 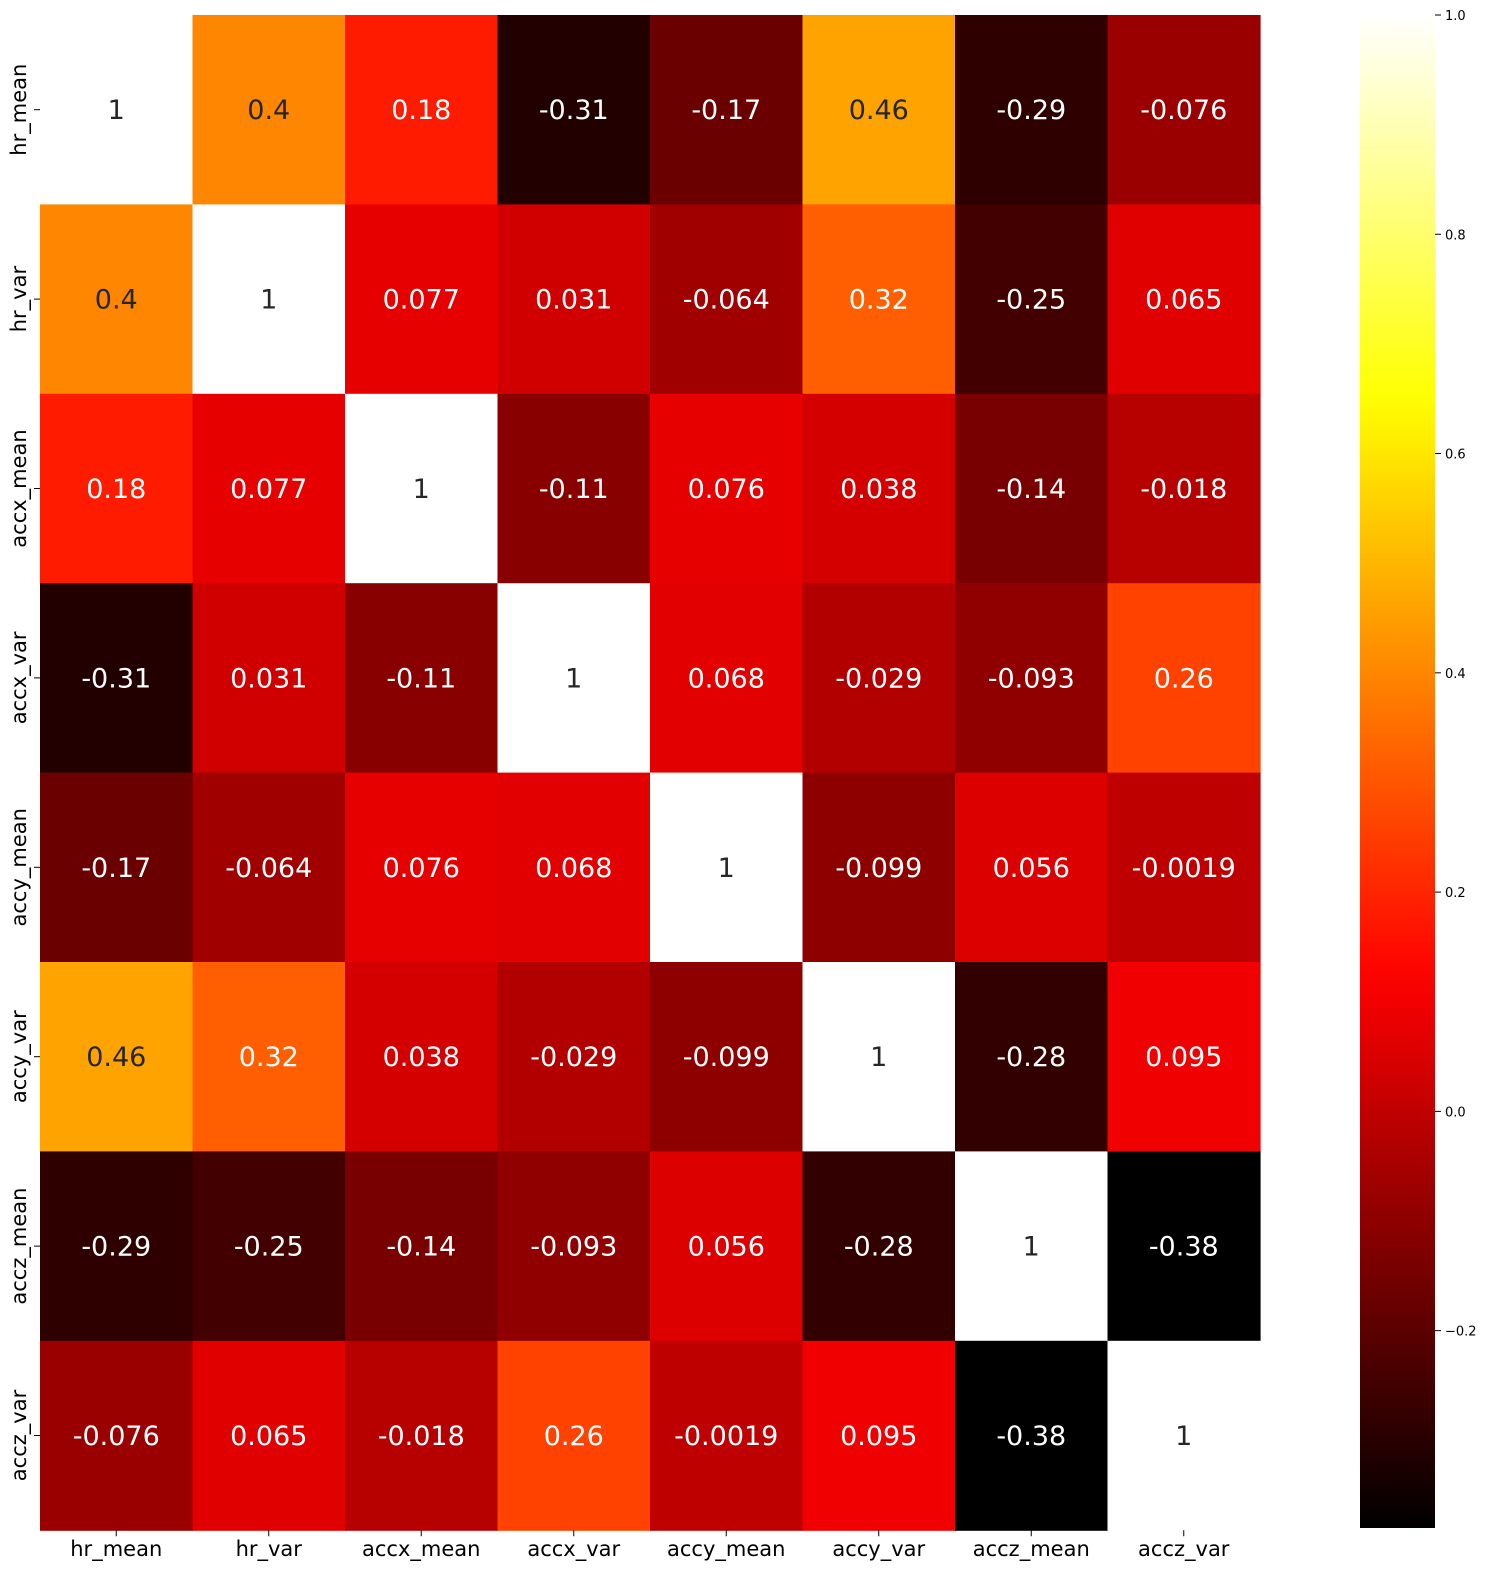 I want to click on cell-value-label: -0.29, so click(x=116, y=1247).